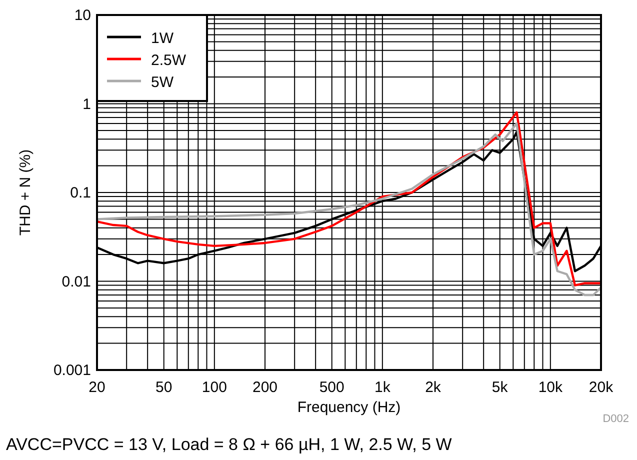 This screenshot has height=460, width=637. I want to click on y-tick-label: 1, so click(86, 104).